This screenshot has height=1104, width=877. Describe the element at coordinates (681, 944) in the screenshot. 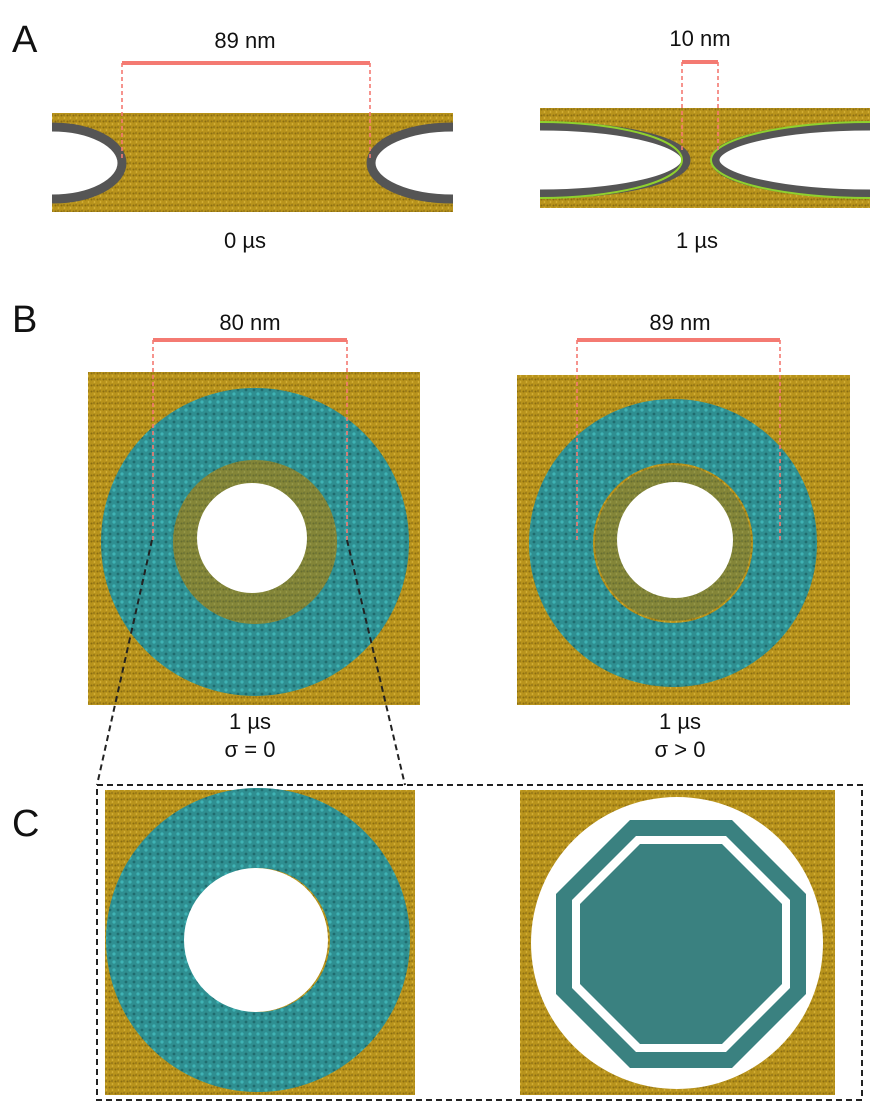

I see `octagon-inner` at that location.